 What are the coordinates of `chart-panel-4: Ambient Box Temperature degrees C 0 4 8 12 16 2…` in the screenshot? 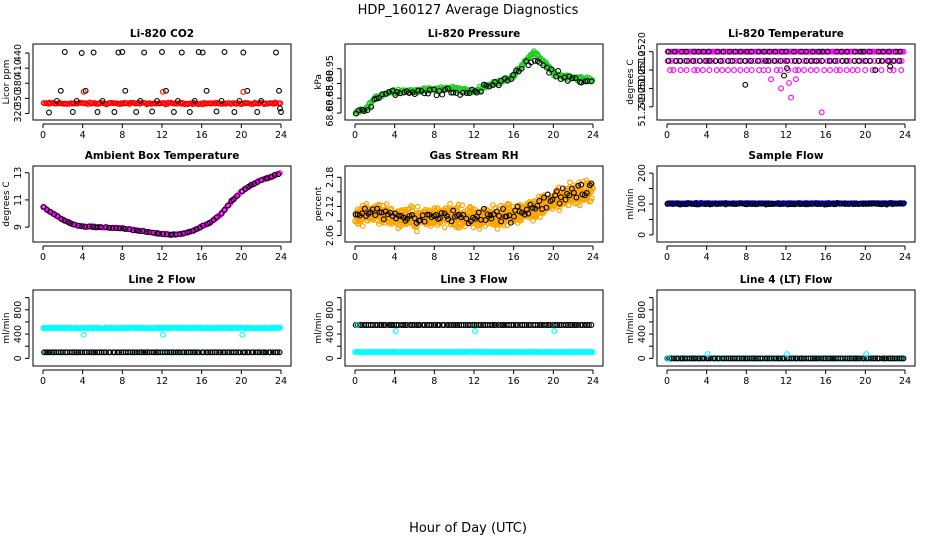 It's located at (147, 206).